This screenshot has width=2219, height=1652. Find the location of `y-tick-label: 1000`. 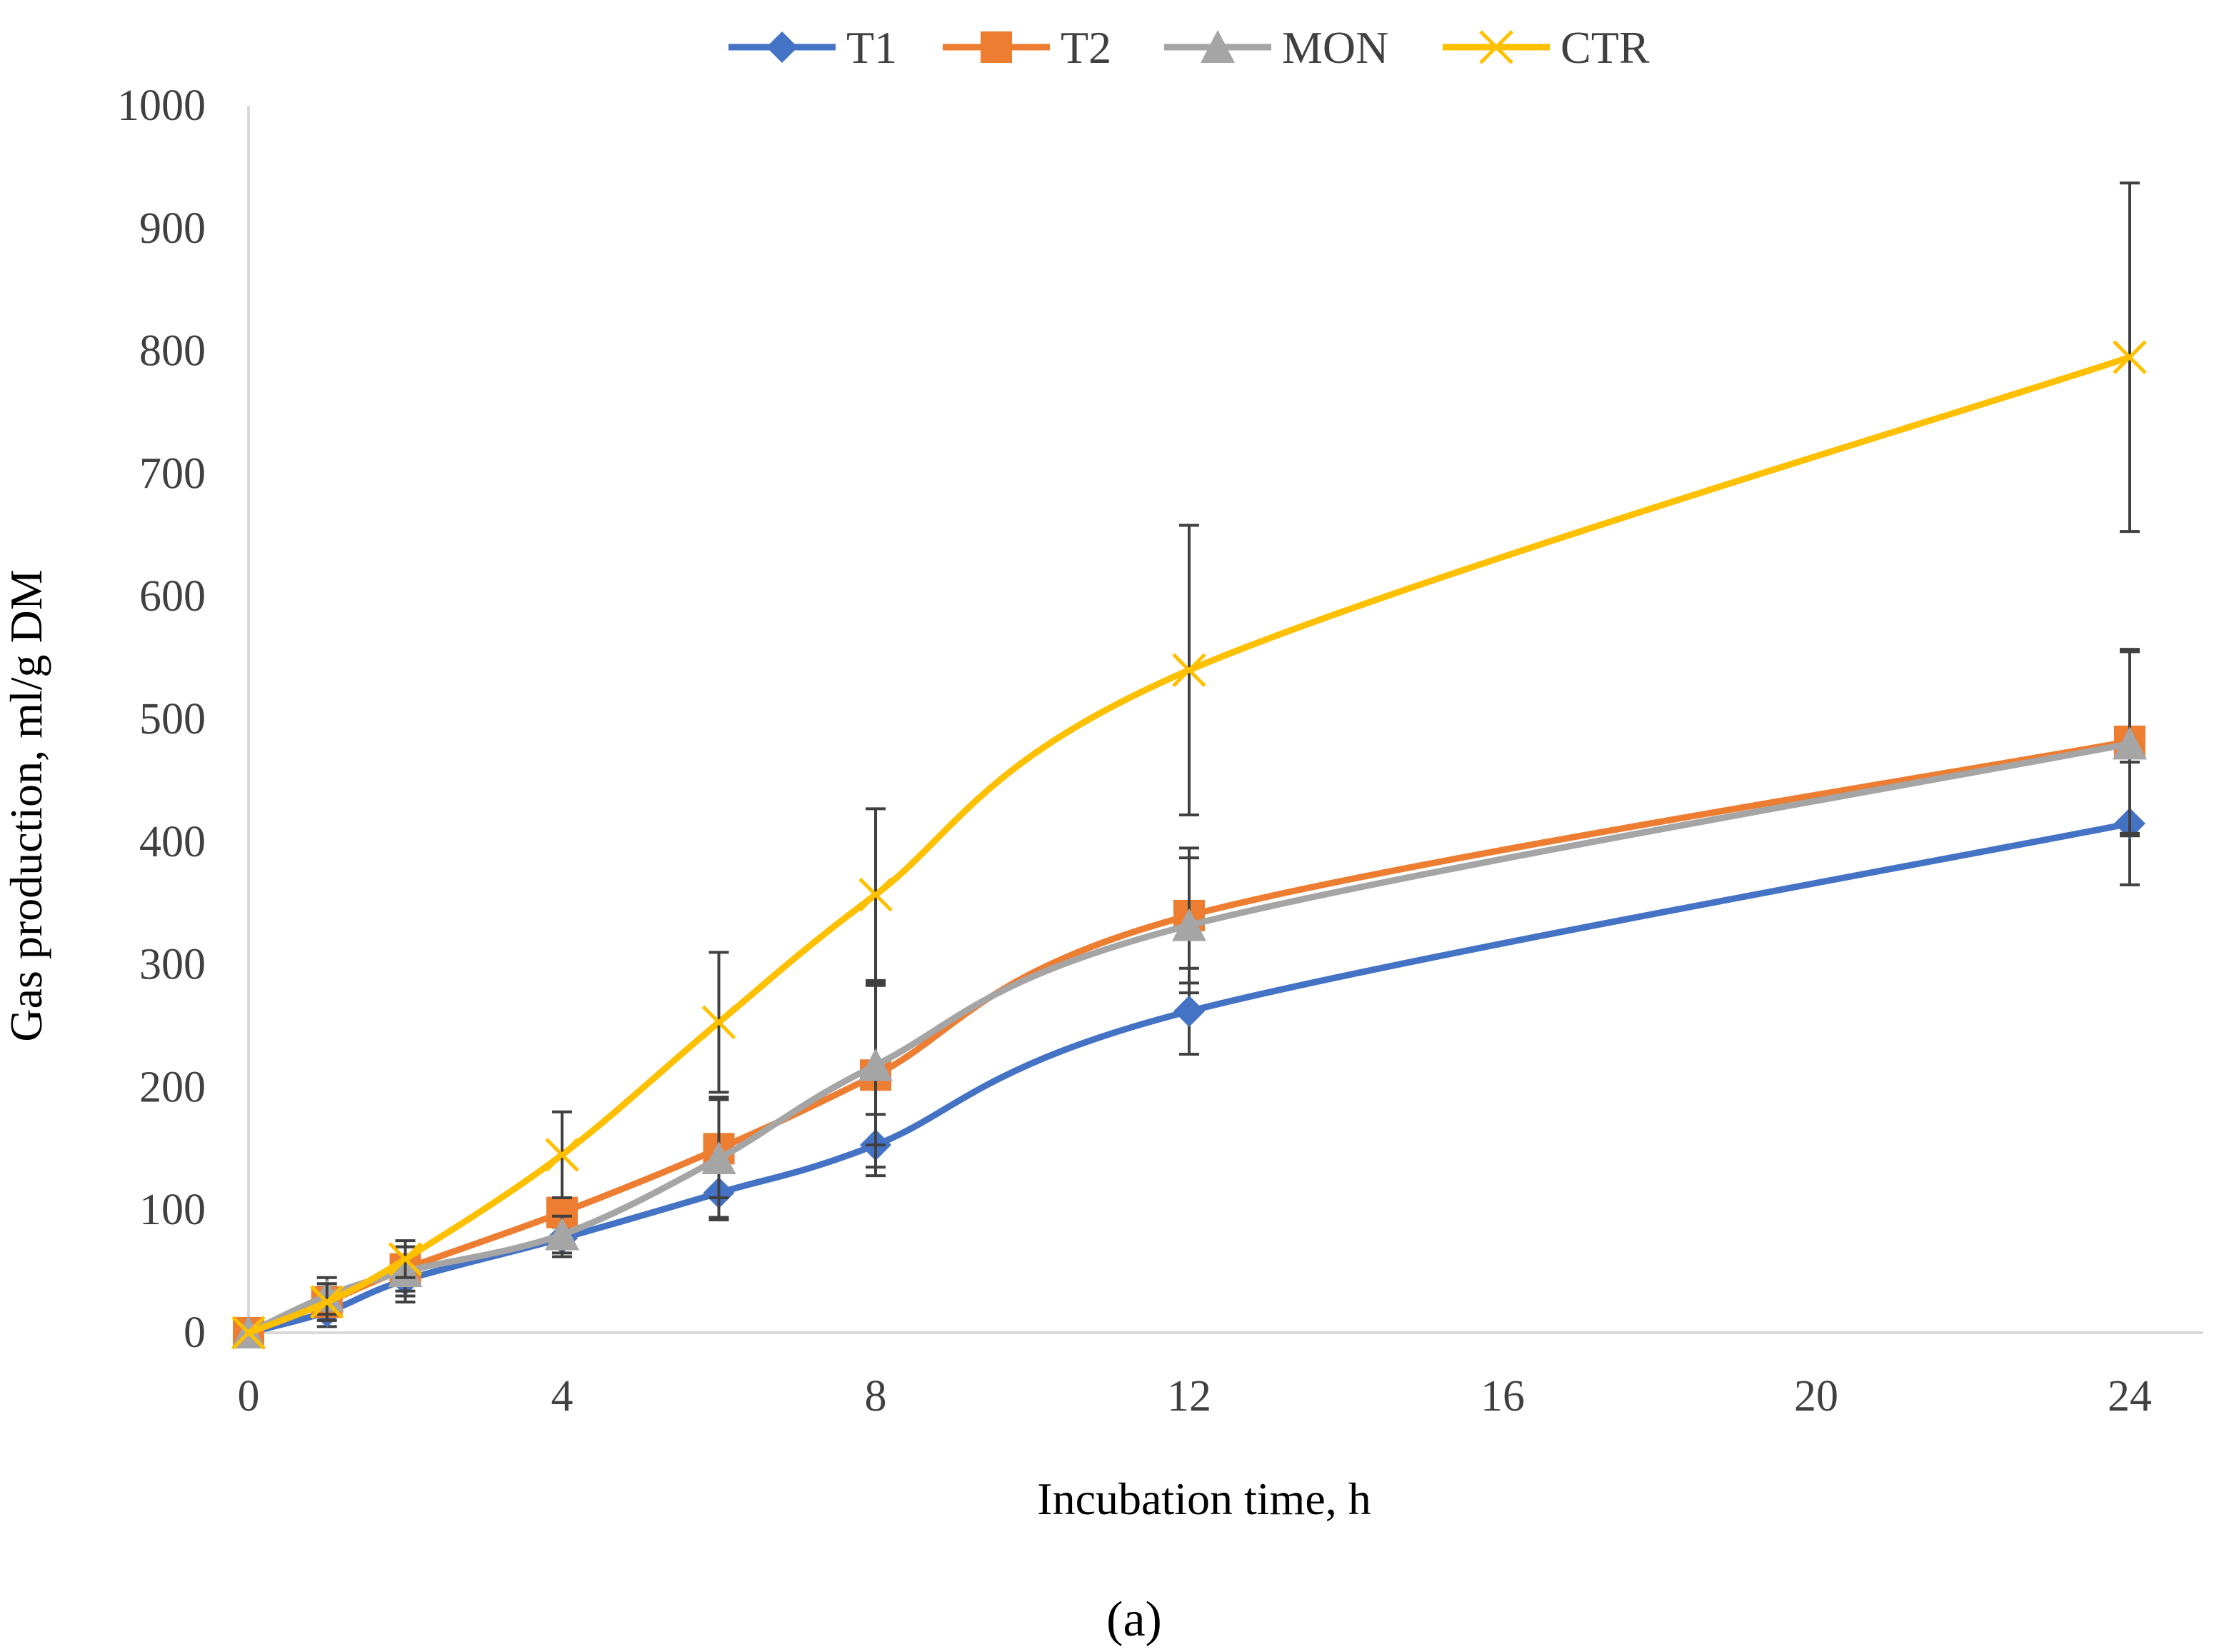

y-tick-label: 1000 is located at coordinates (161, 105).